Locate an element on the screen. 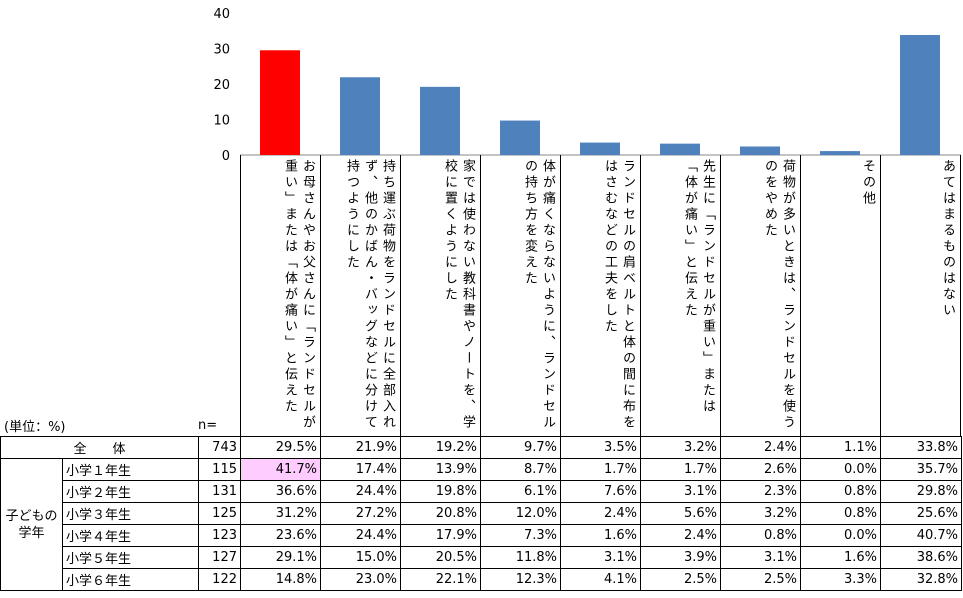  pct-value: 3.9% is located at coordinates (680, 557).